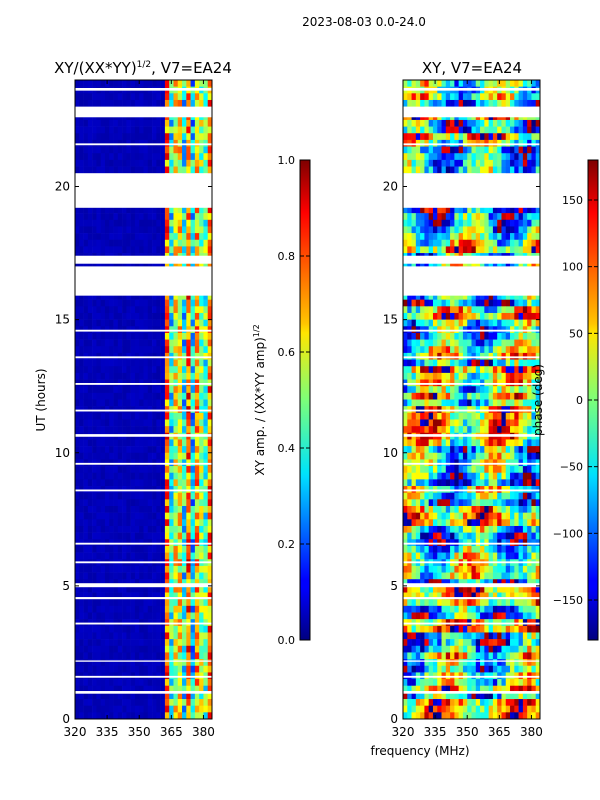  Describe the element at coordinates (75, 732) in the screenshot. I see `x-tick-label: 320` at that location.